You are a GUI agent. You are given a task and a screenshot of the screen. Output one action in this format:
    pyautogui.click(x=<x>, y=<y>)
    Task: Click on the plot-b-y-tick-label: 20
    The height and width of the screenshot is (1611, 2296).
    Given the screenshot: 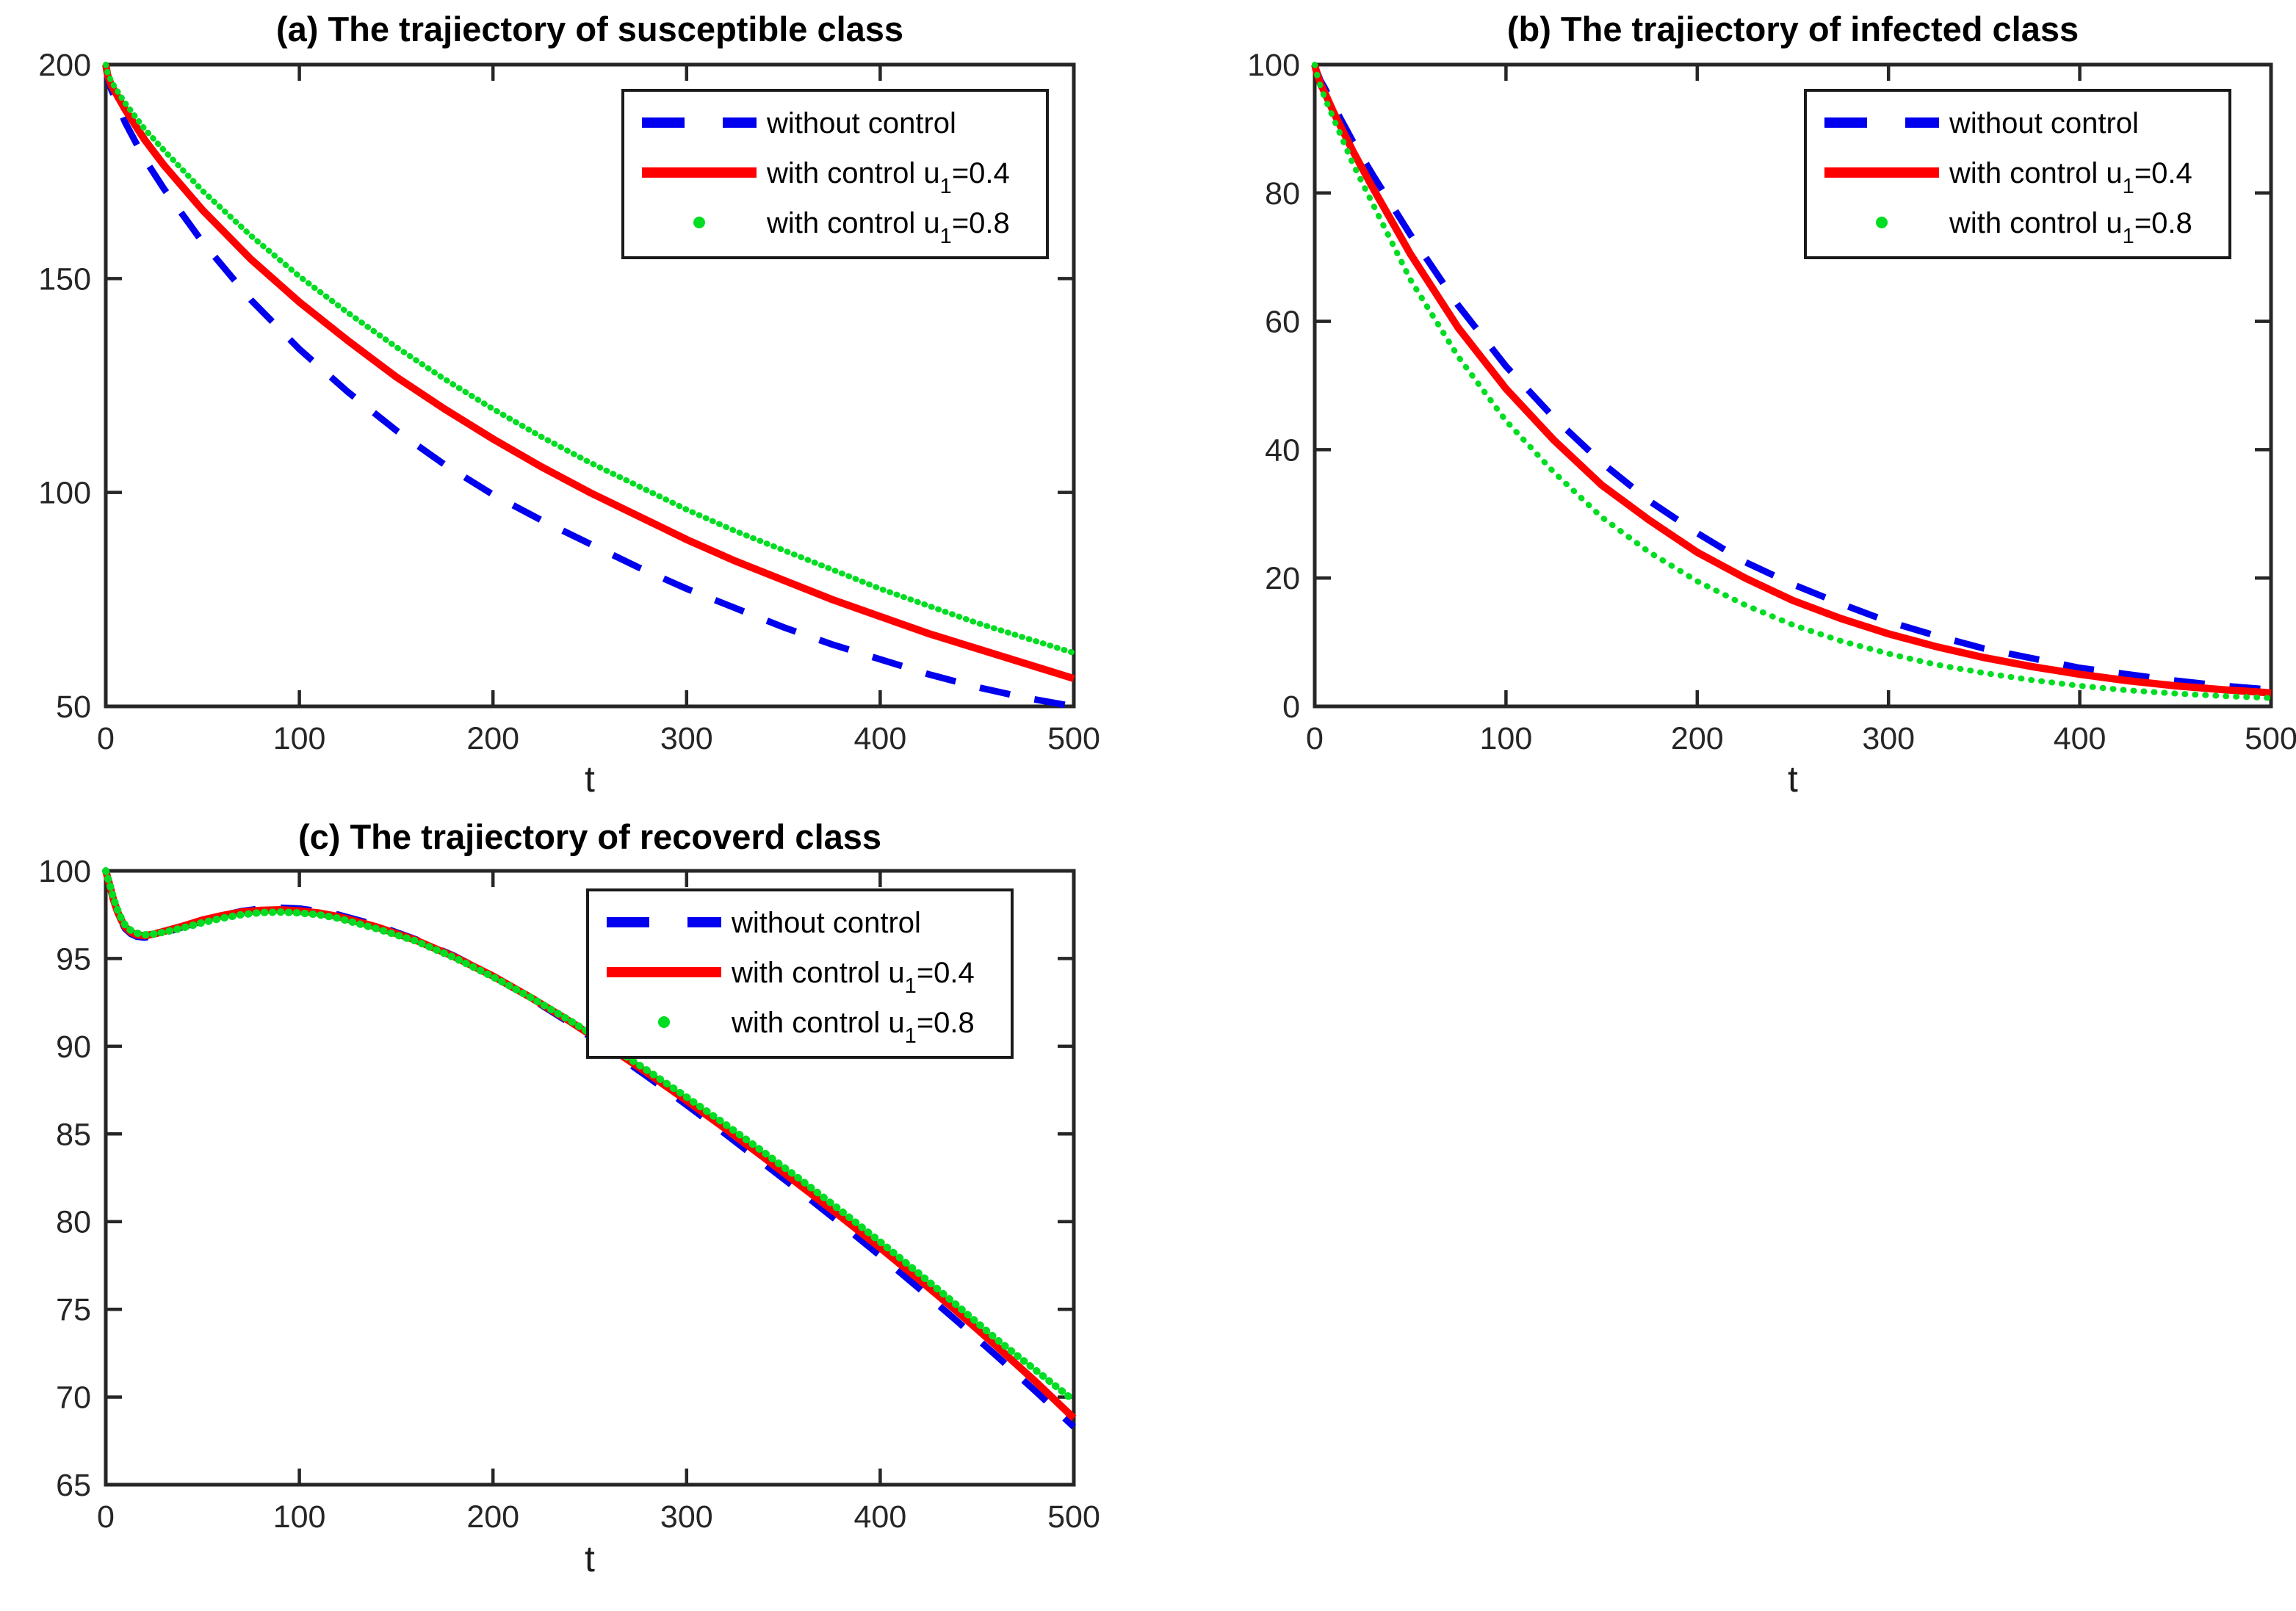 What is the action you would take?
    pyautogui.click(x=1282, y=578)
    